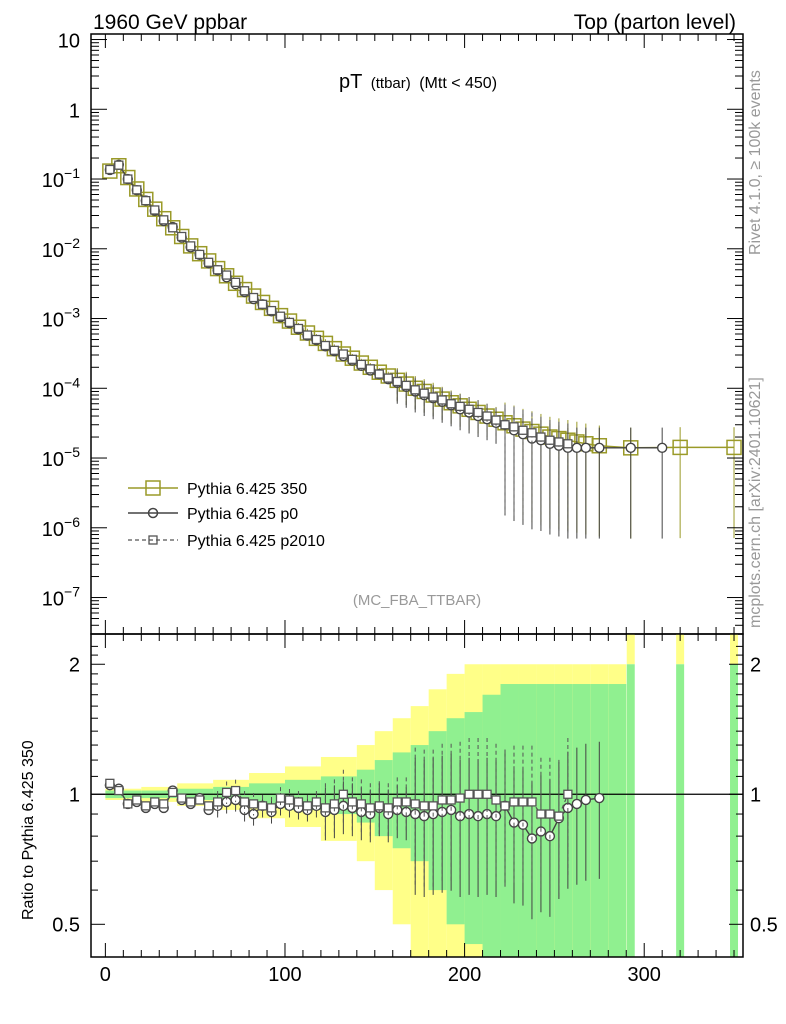 The image size is (786, 1024). What do you see at coordinates (61, 387) in the screenshot?
I see `main-y-tick-label: 10⁻⁴` at bounding box center [61, 387].